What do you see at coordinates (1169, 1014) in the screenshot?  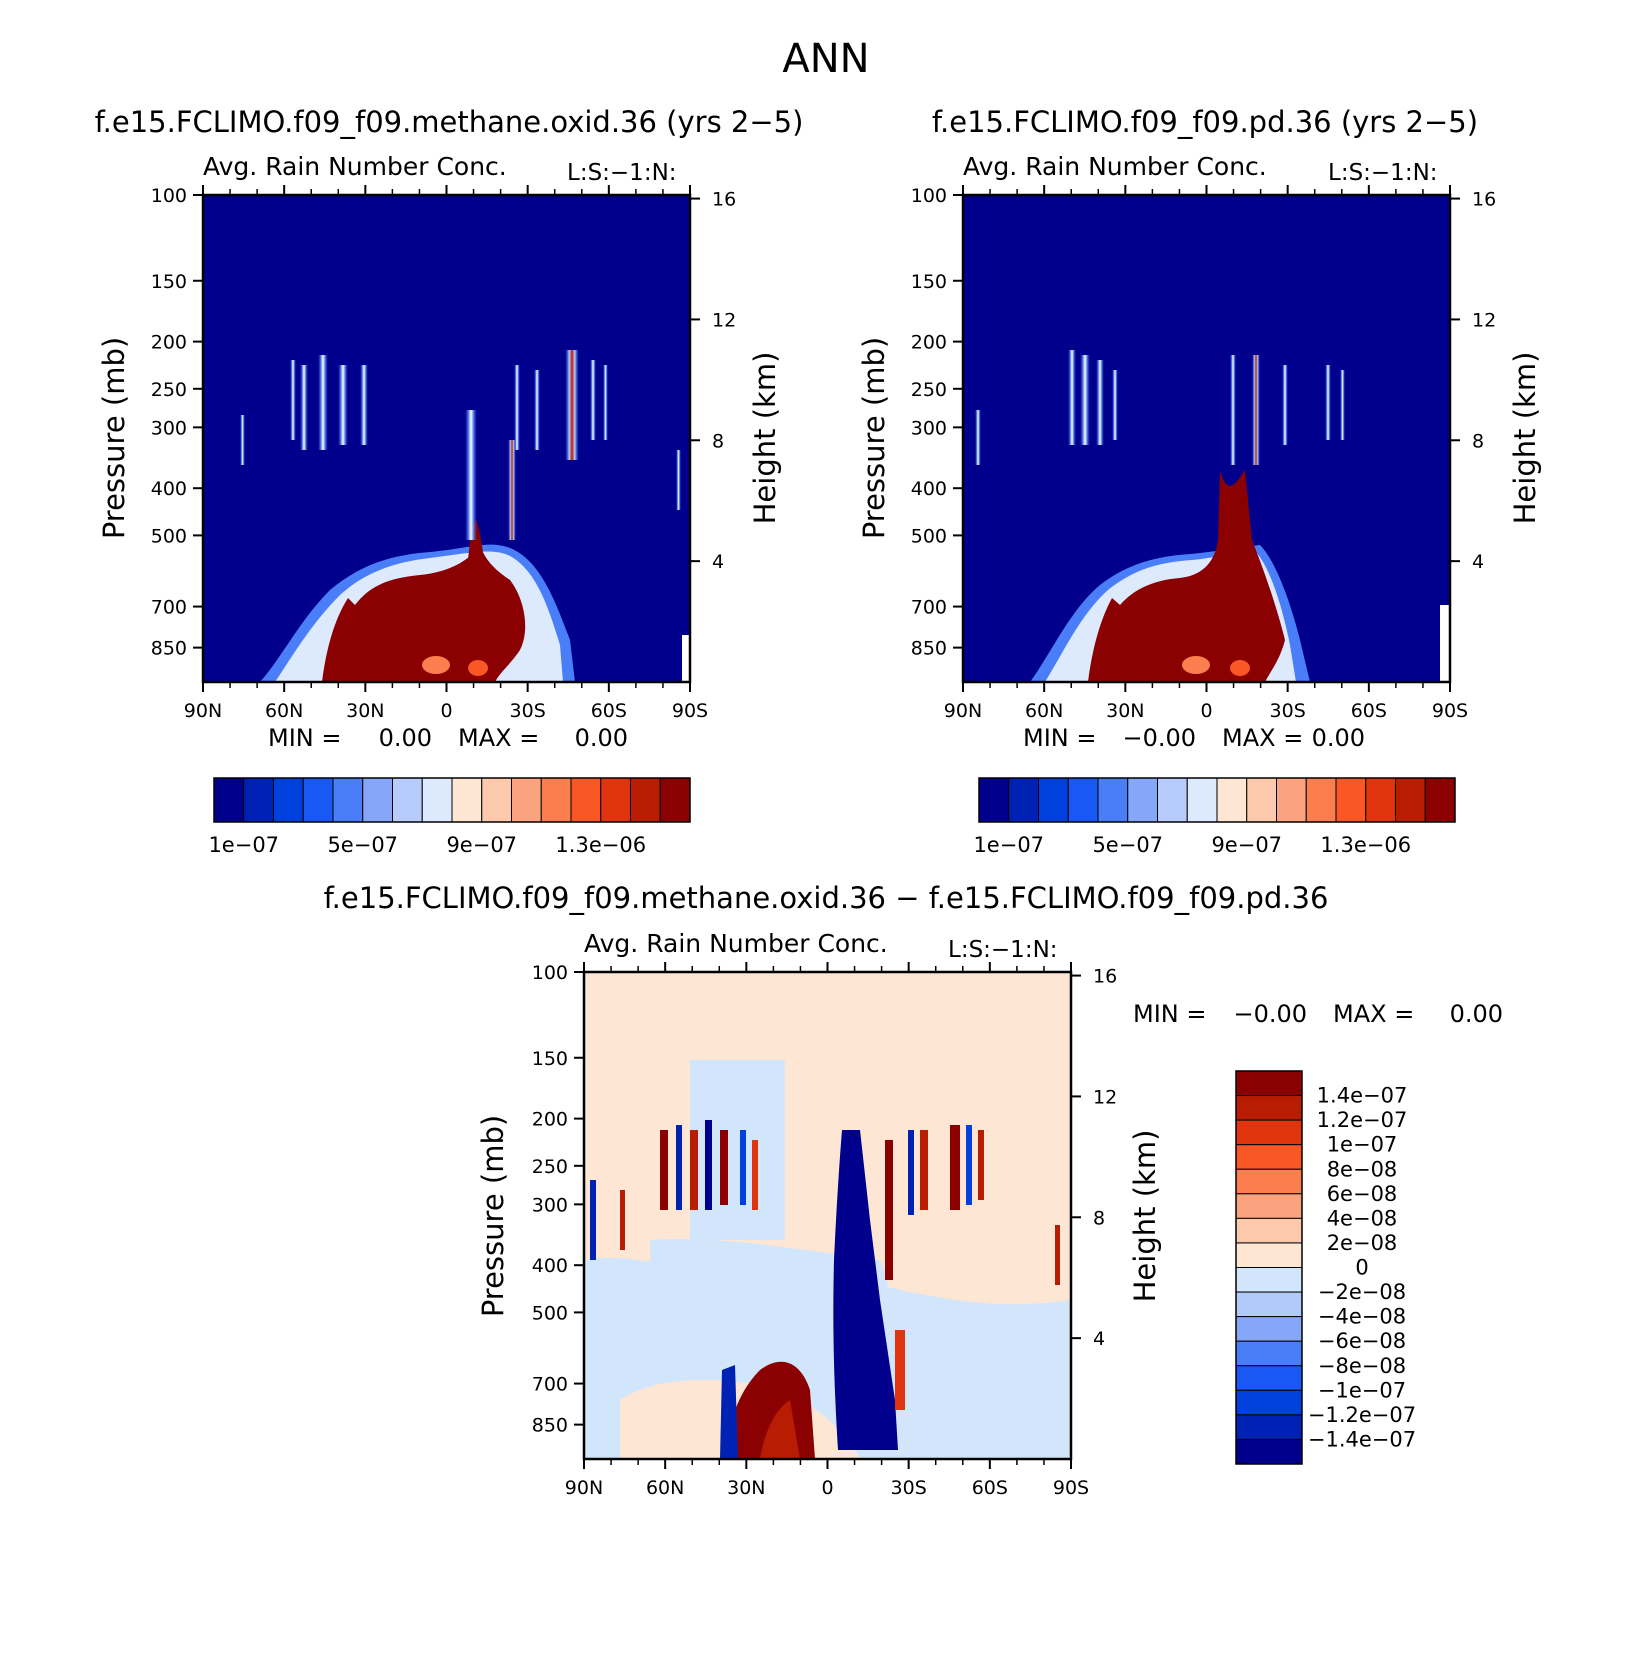 I see `panel-3-min-label: MIN =` at bounding box center [1169, 1014].